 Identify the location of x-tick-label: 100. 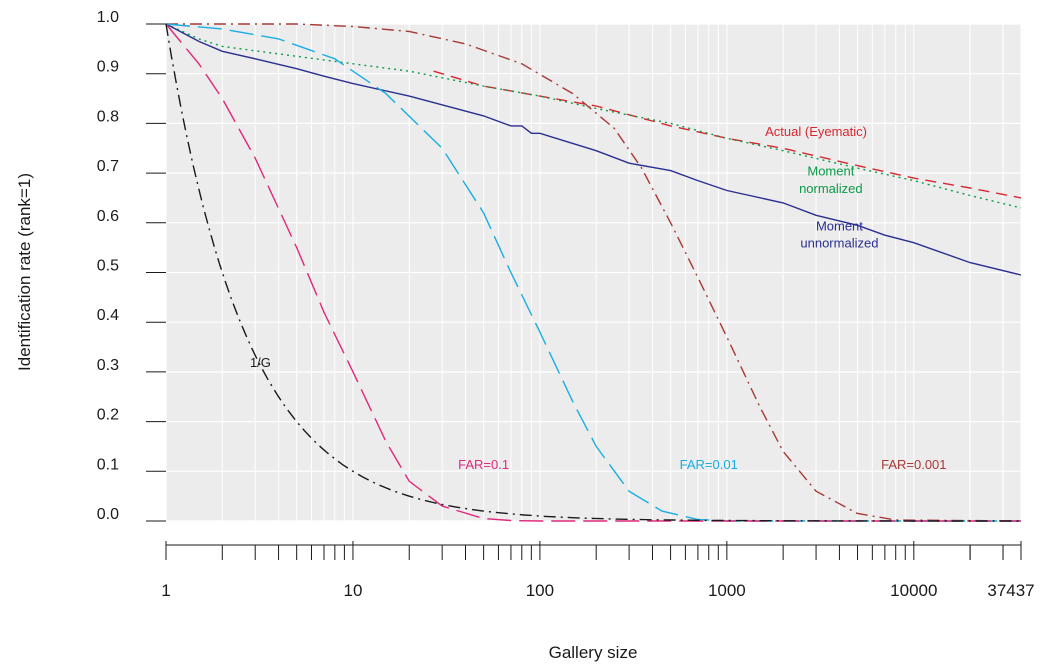
(540, 590).